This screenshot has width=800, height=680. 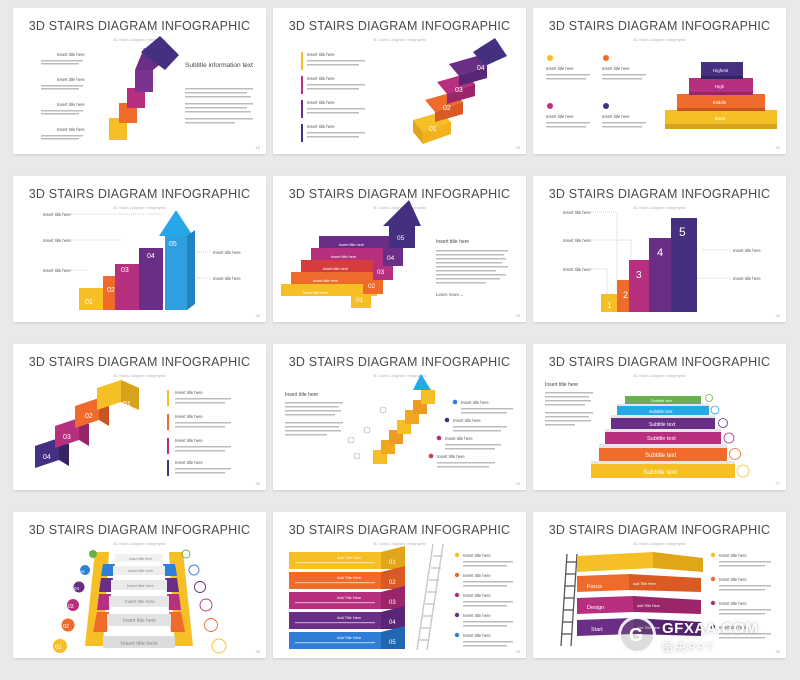 I want to click on page-number: 20, so click(x=517, y=147).